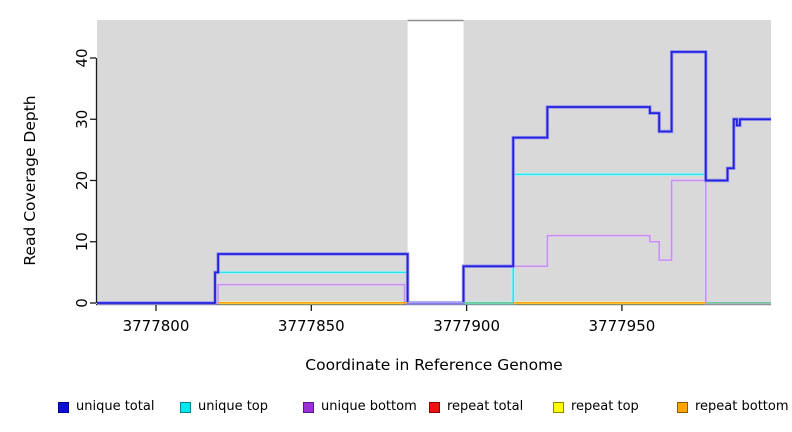 The image size is (792, 432). I want to click on y-tick-label: 30, so click(82, 119).